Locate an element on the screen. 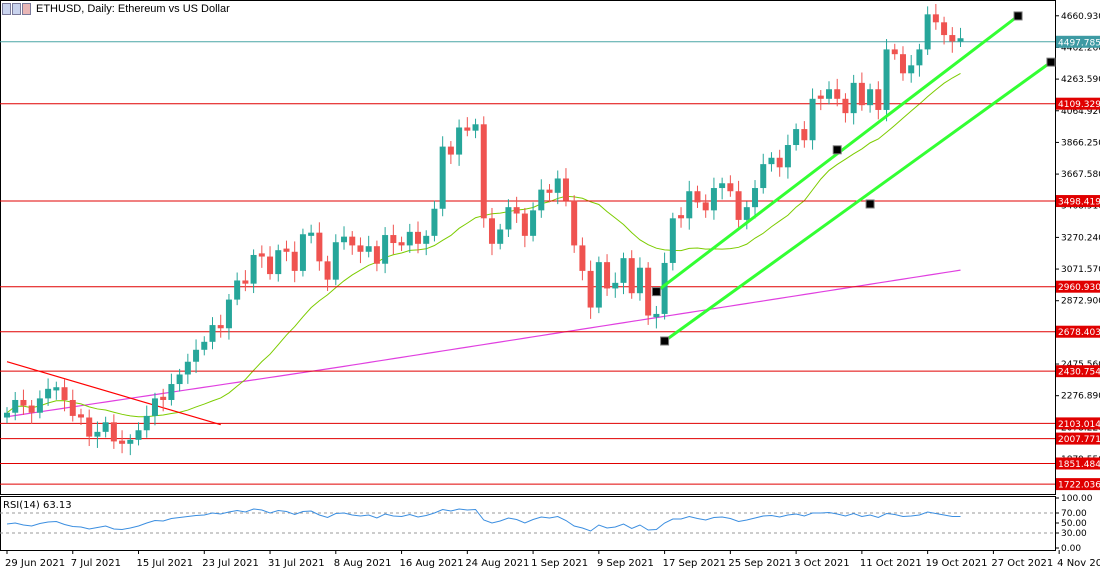 Image resolution: width=1100 pixels, height=571 pixels. y-tick-label: 3270.240 is located at coordinates (1080, 238).